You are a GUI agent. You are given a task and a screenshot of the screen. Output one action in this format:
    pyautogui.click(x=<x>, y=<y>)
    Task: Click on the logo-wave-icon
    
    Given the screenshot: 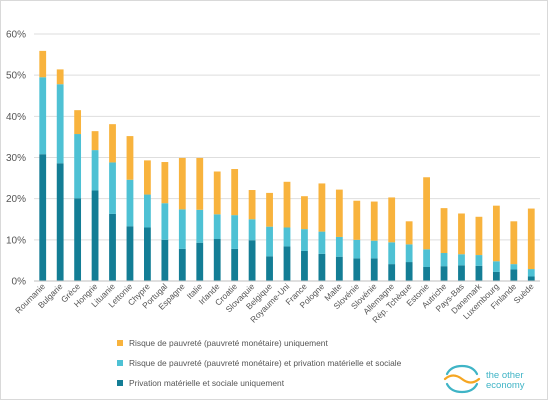 What is the action you would take?
    pyautogui.click(x=462, y=379)
    